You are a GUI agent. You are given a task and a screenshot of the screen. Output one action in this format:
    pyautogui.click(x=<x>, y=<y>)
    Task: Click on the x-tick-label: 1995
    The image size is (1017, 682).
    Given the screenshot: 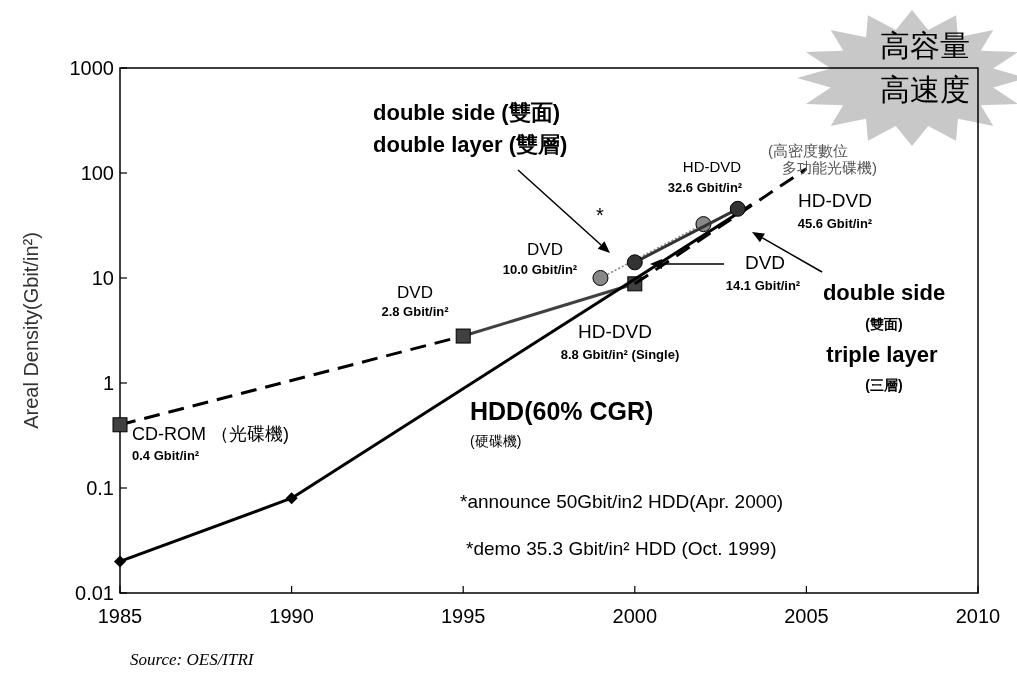 What is the action you would take?
    pyautogui.click(x=463, y=616)
    